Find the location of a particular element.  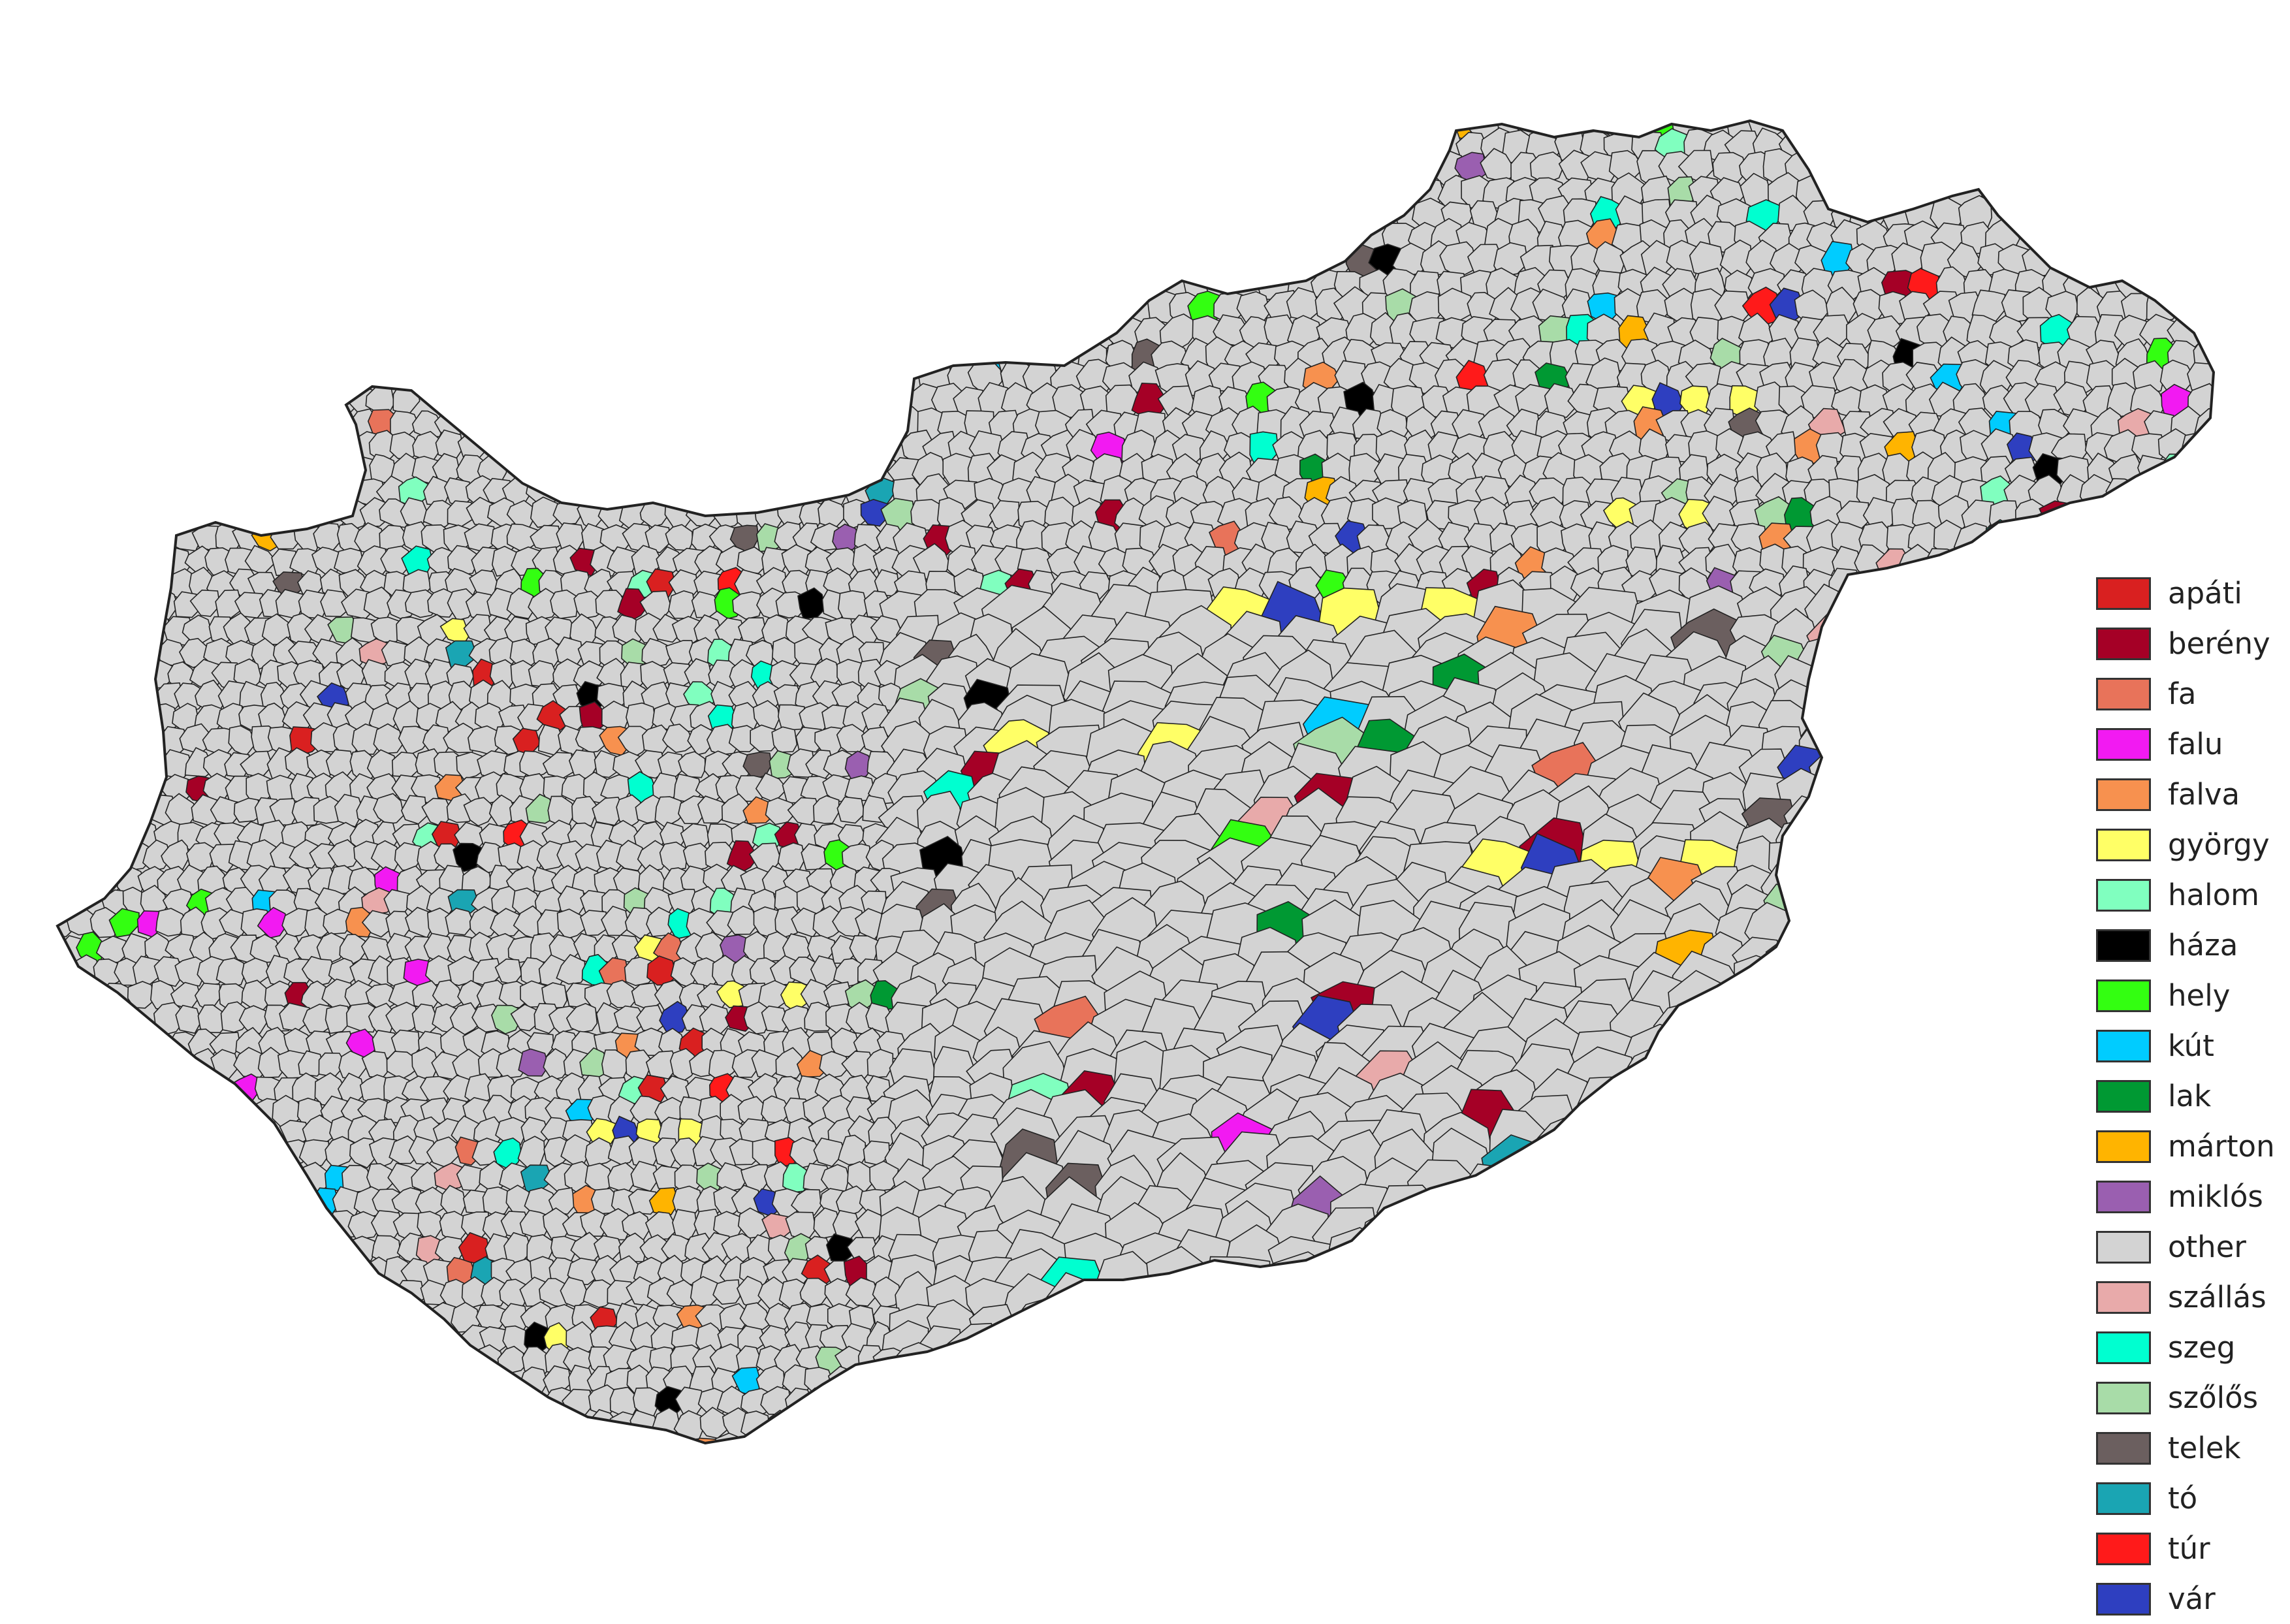

legend-item: háza is located at coordinates (2190, 945).